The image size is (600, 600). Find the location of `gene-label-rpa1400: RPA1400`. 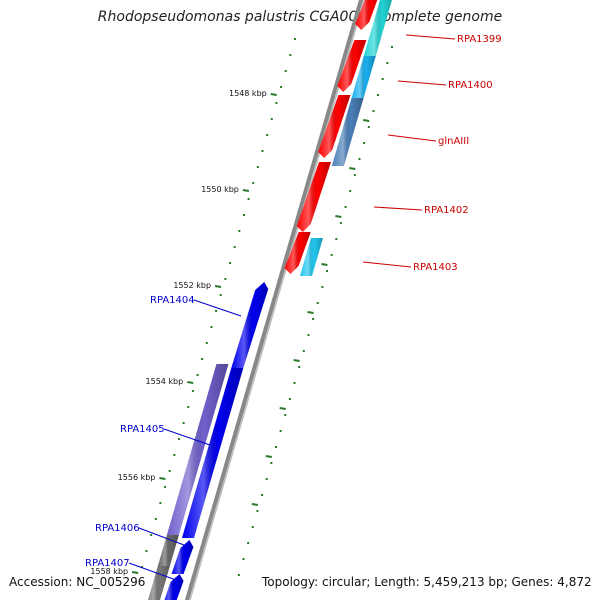

gene-label-rpa1400: RPA1400 is located at coordinates (470, 85).